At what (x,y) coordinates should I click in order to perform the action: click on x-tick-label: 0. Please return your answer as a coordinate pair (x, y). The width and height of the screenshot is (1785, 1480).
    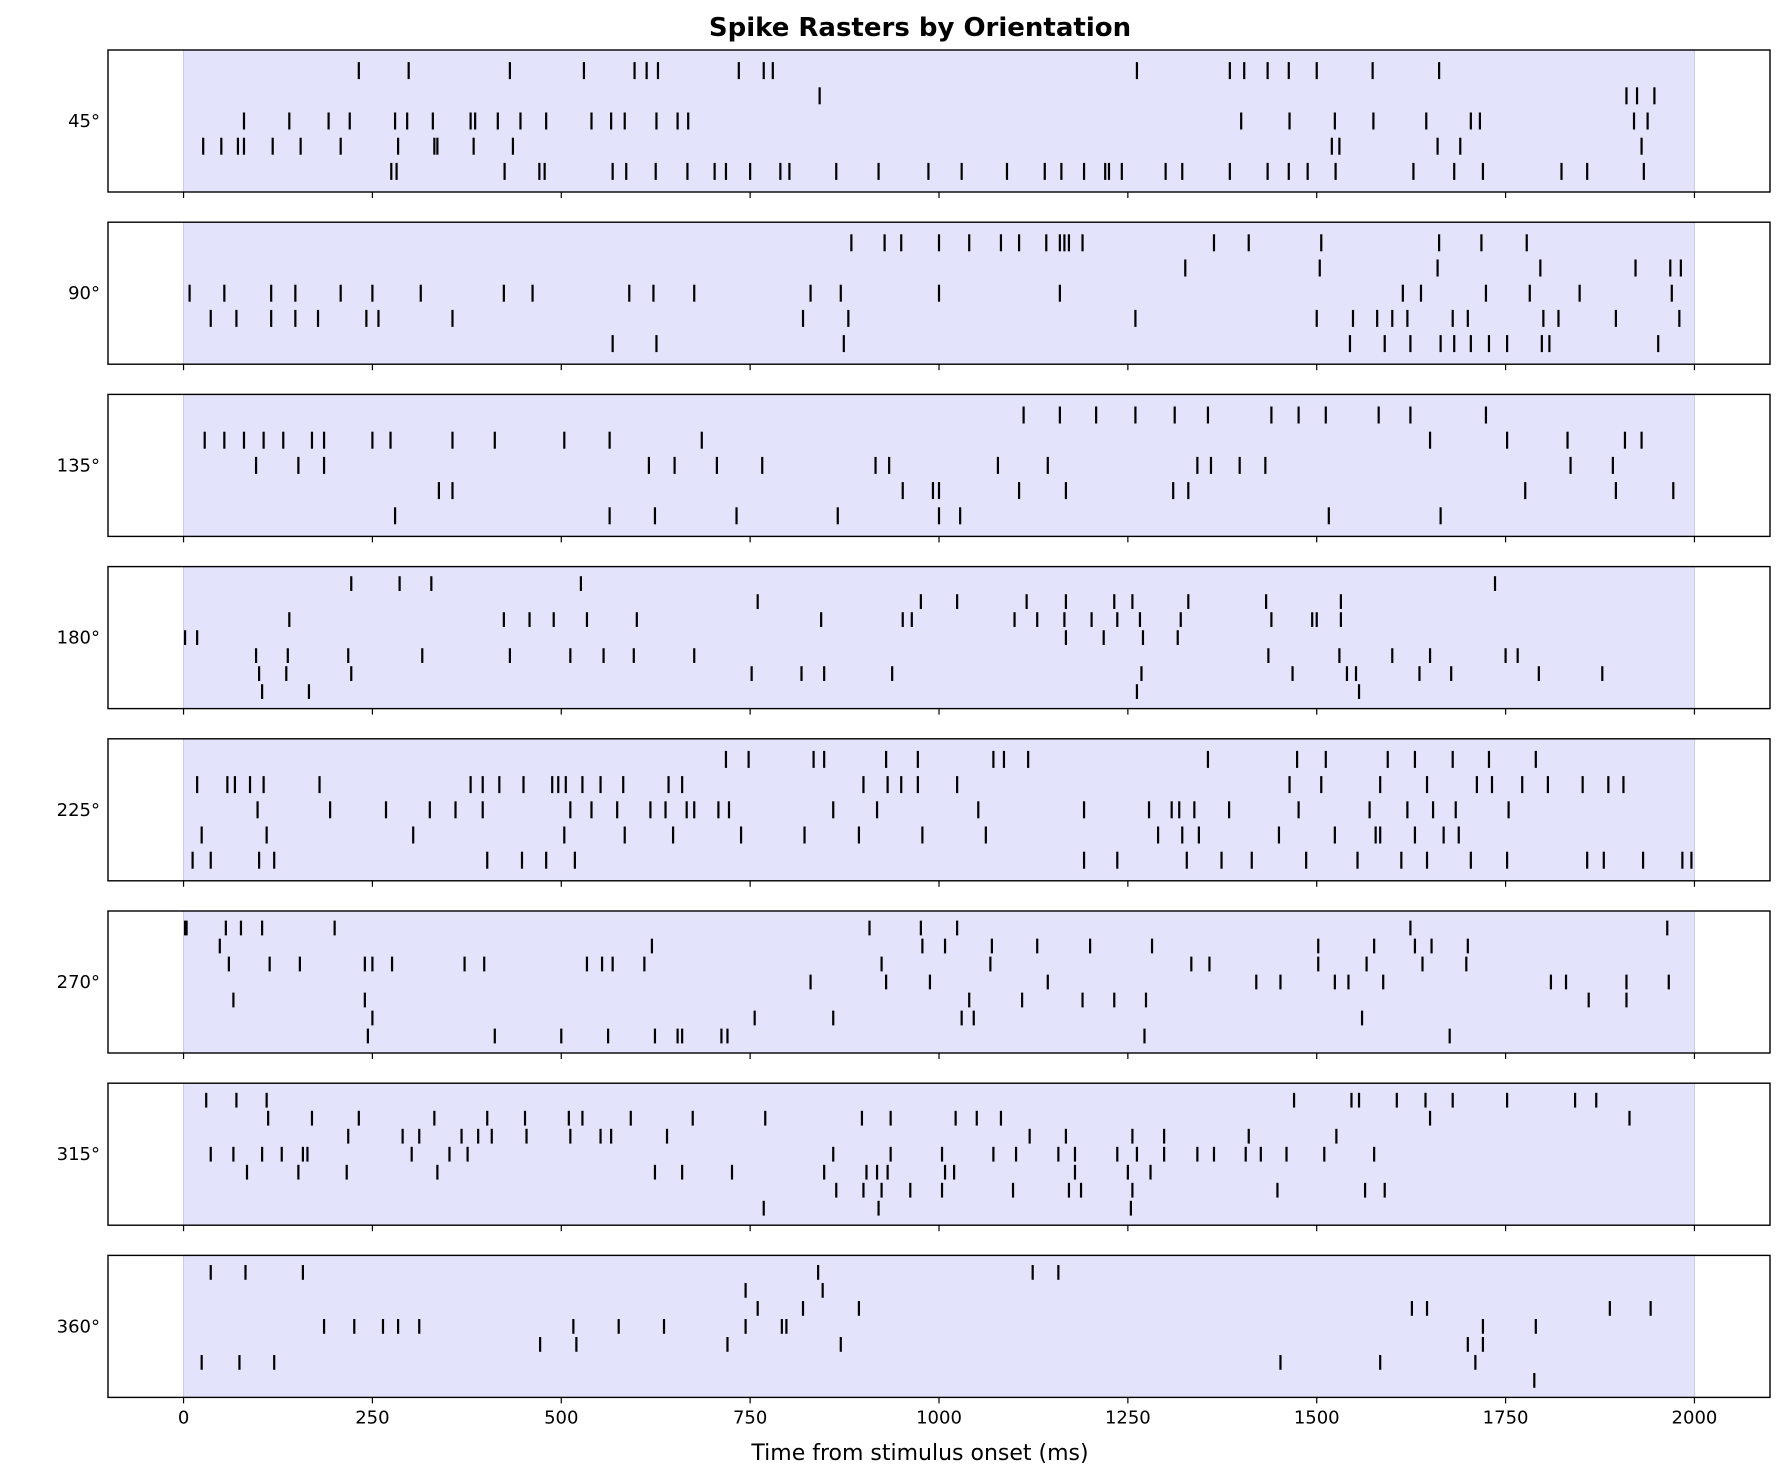
    Looking at the image, I should click on (183, 1417).